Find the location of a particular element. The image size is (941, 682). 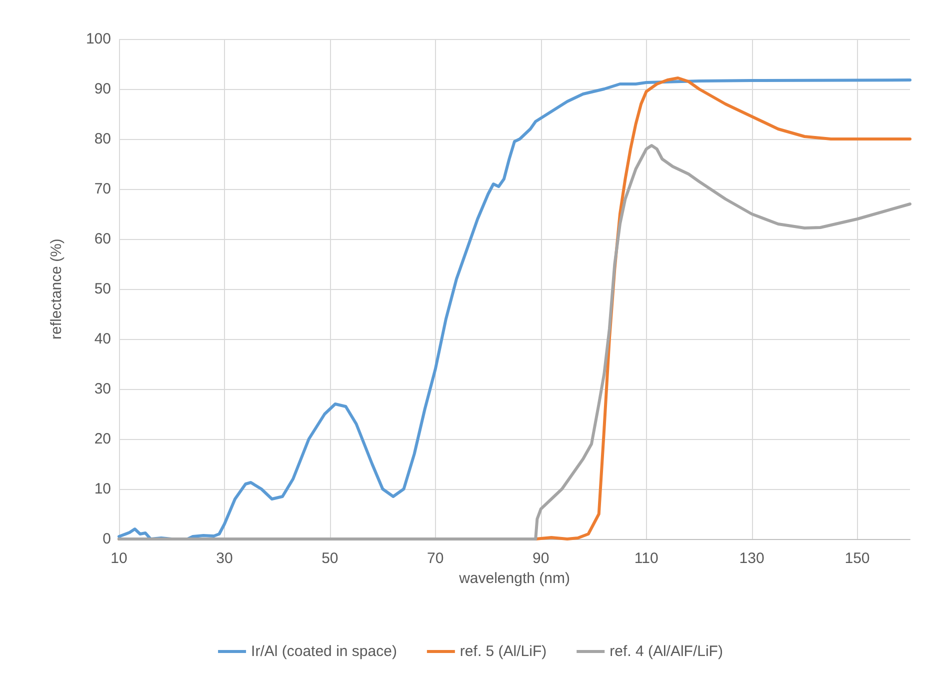

x-tick-label: 70 is located at coordinates (435, 558).